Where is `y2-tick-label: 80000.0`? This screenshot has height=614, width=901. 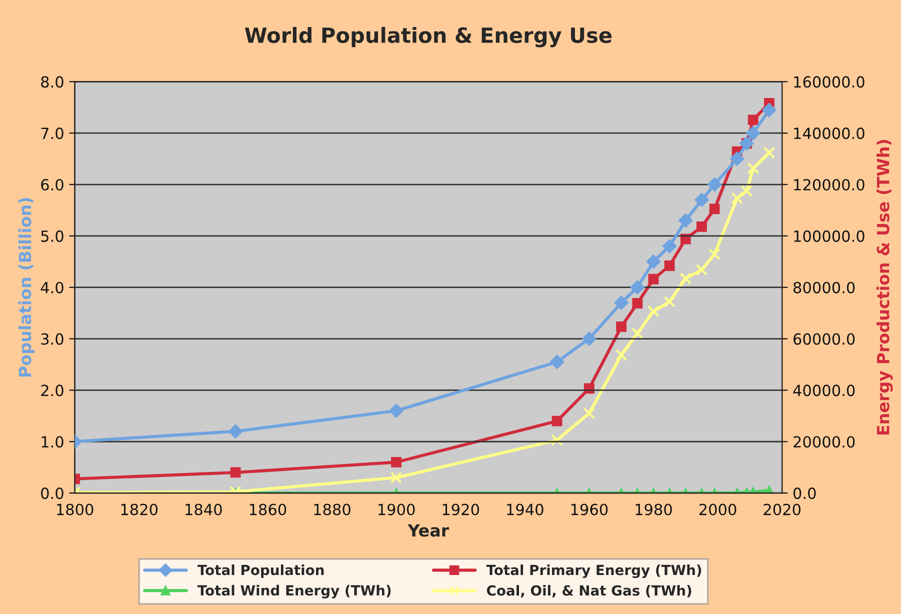 y2-tick-label: 80000.0 is located at coordinates (824, 288).